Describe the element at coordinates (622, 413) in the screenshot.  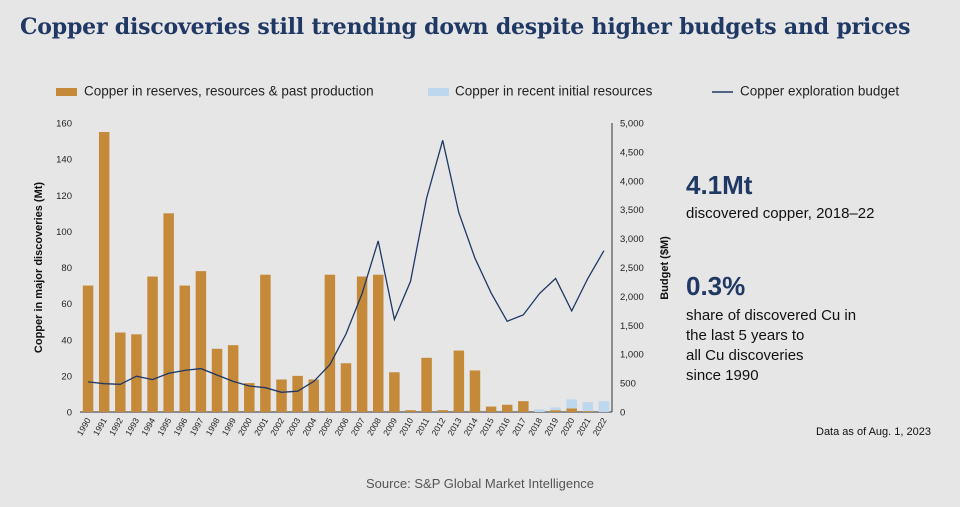
I see `right-y-tick-label: 0` at that location.